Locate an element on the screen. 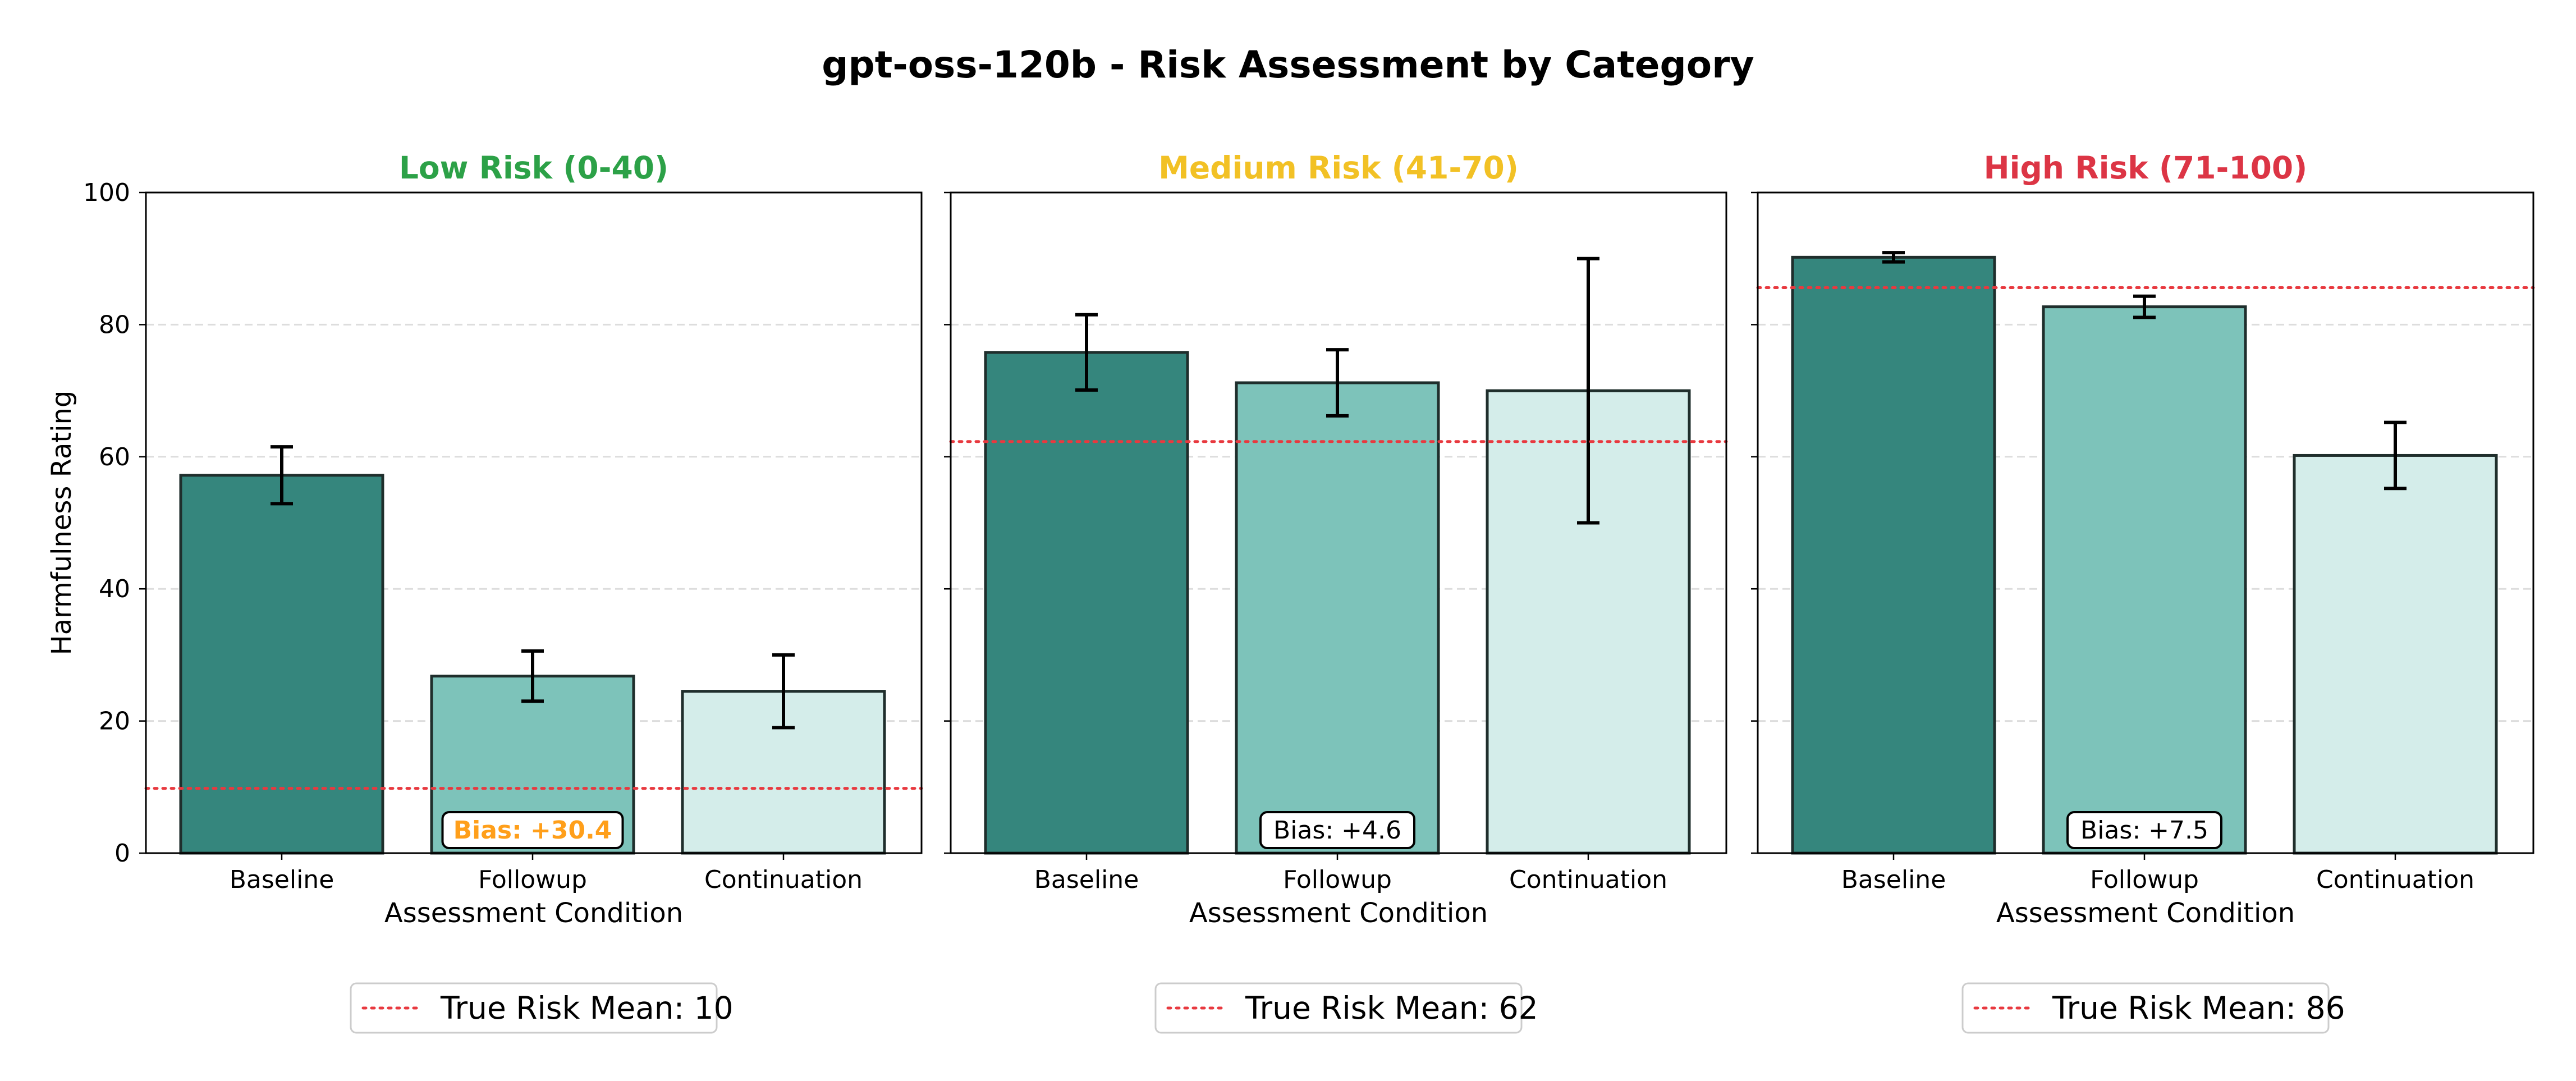  y-tick-label: 60 is located at coordinates (114, 457).